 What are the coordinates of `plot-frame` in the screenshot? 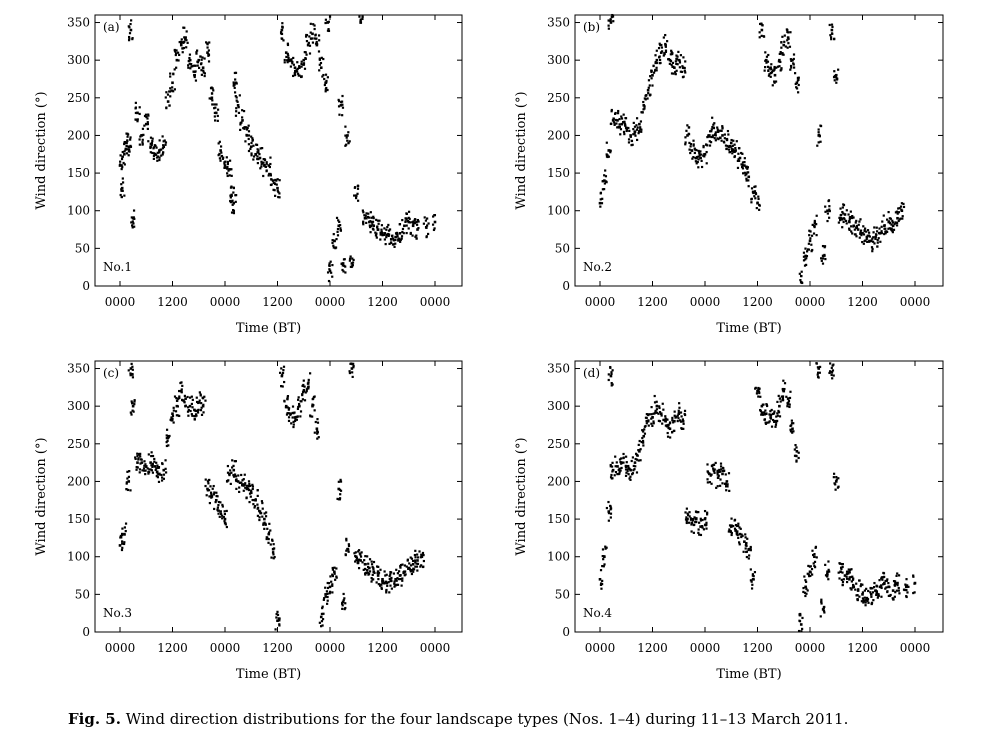 It's located at (759, 496).